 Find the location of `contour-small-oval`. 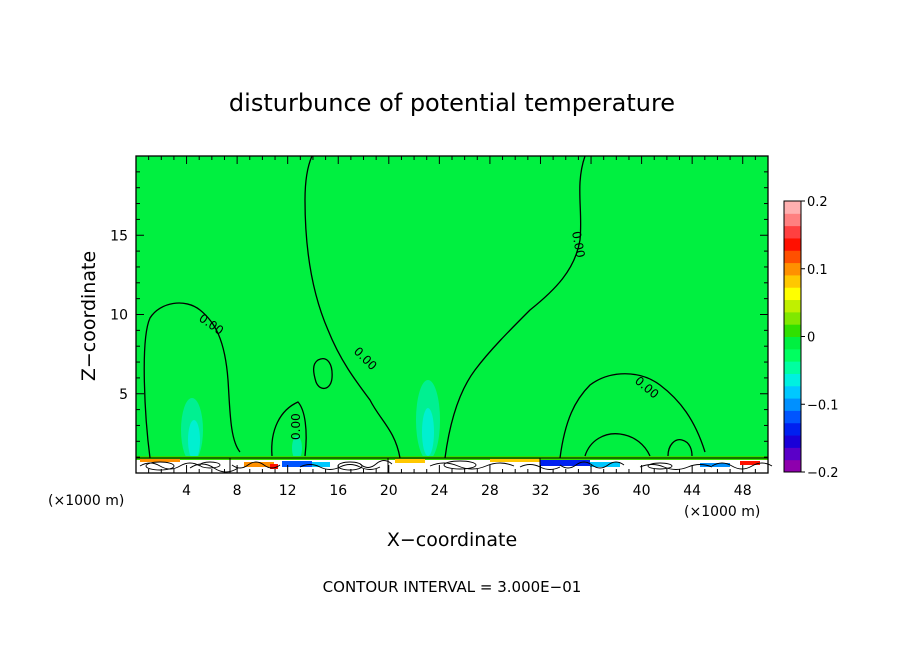

contour-small-oval is located at coordinates (322, 373).